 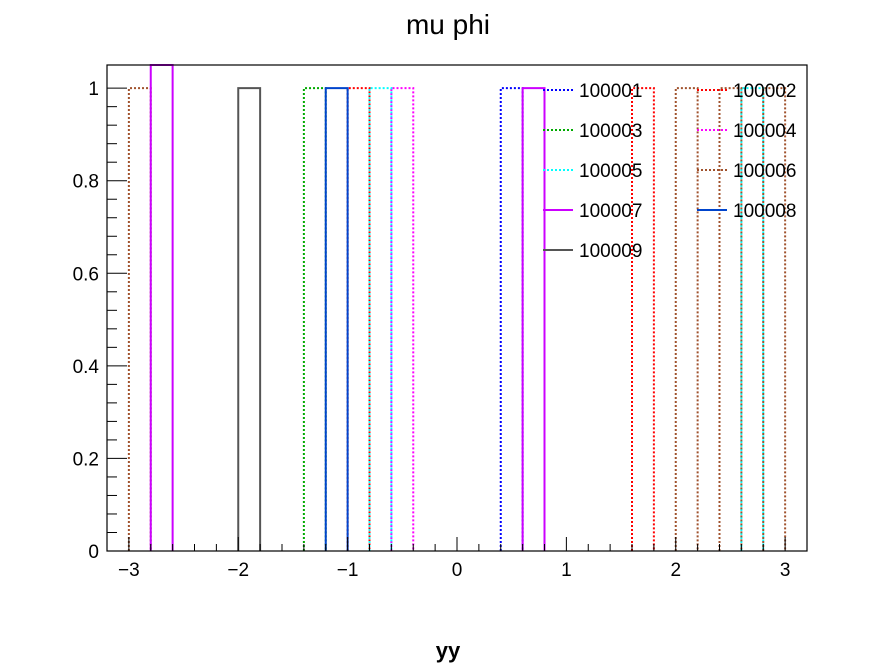 I want to click on y-tick-label: 0.2, so click(x=86, y=459).